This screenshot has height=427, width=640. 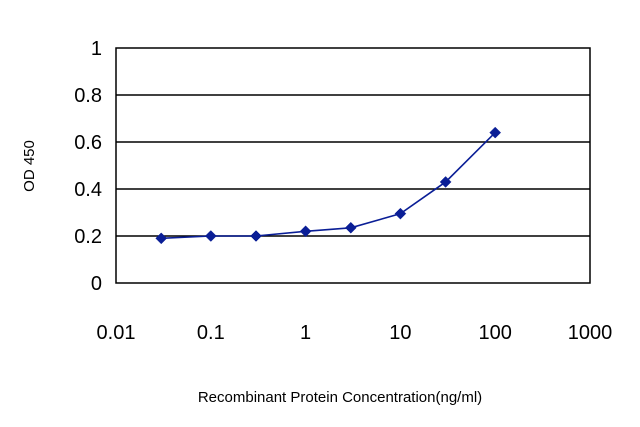 I want to click on y-tick-label: 0.6, so click(x=88, y=143).